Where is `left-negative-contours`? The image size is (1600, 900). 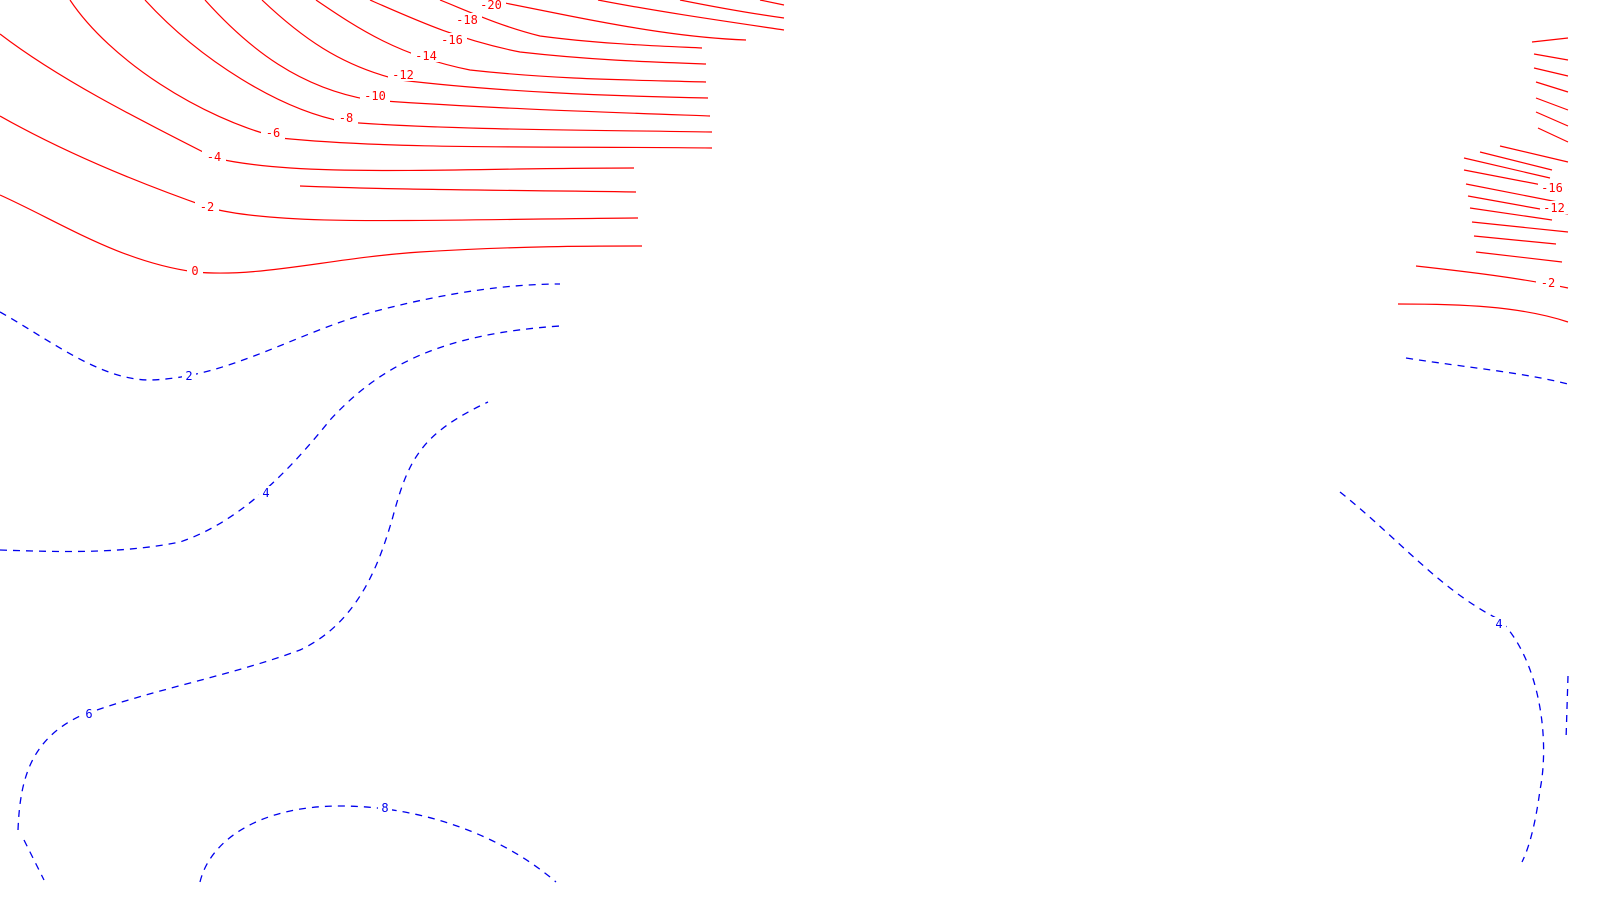 left-negative-contours is located at coordinates (392, 137).